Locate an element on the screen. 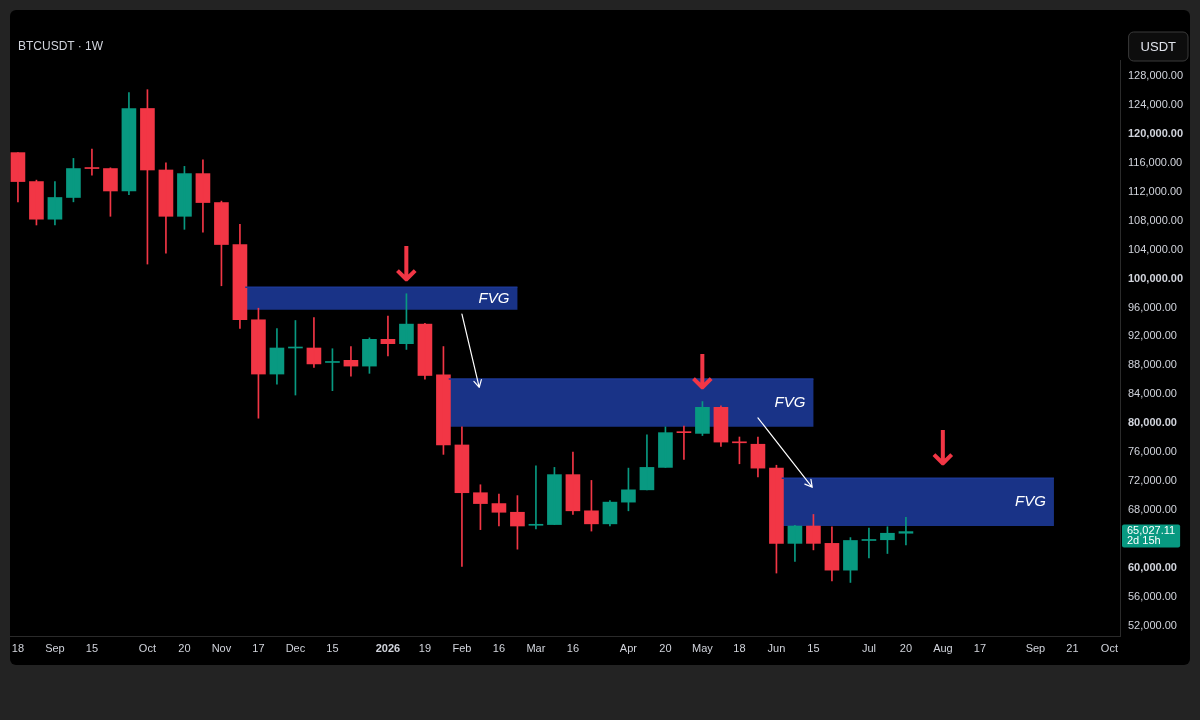 Image resolution: width=1200 pixels, height=720 pixels. y-tick-label: 112,000.00 is located at coordinates (1155, 190).